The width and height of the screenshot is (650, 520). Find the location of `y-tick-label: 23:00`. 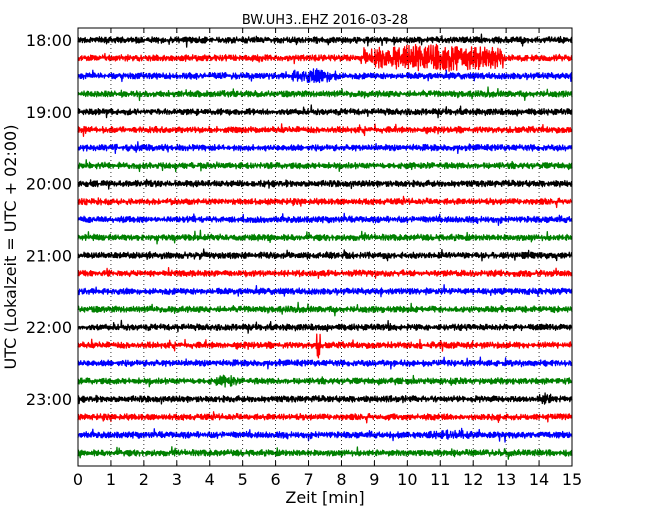

y-tick-label: 23:00 is located at coordinates (49, 399).